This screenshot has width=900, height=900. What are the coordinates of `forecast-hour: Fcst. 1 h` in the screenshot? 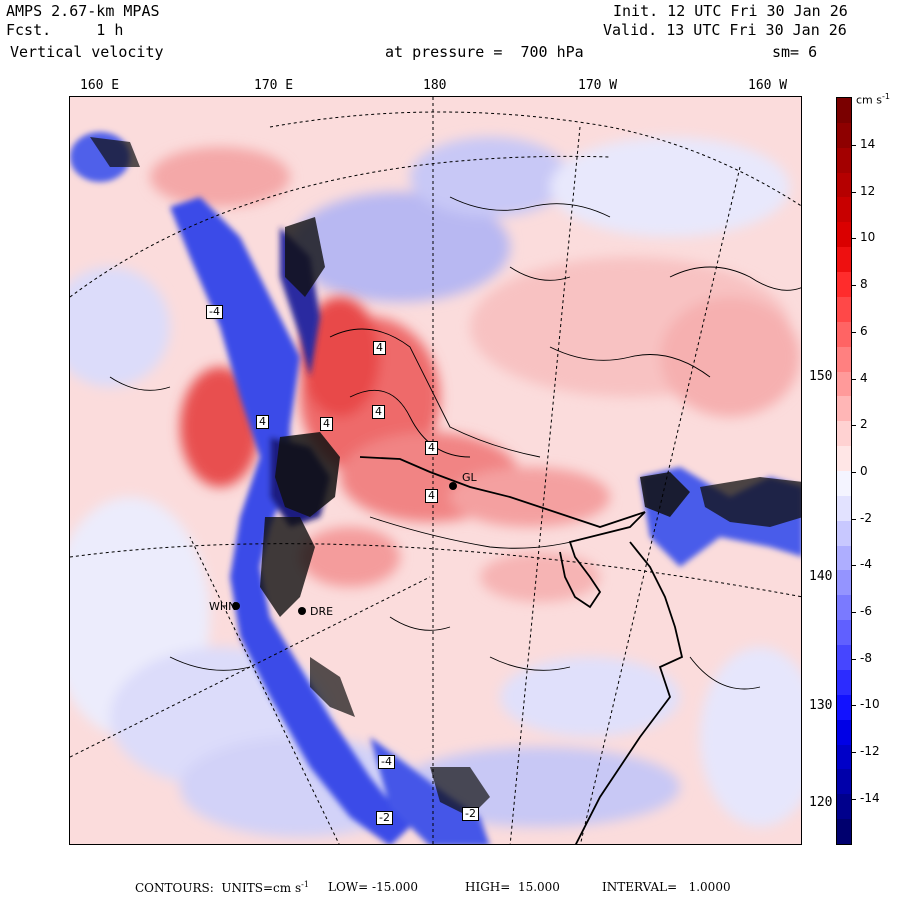 It's located at (65, 30).